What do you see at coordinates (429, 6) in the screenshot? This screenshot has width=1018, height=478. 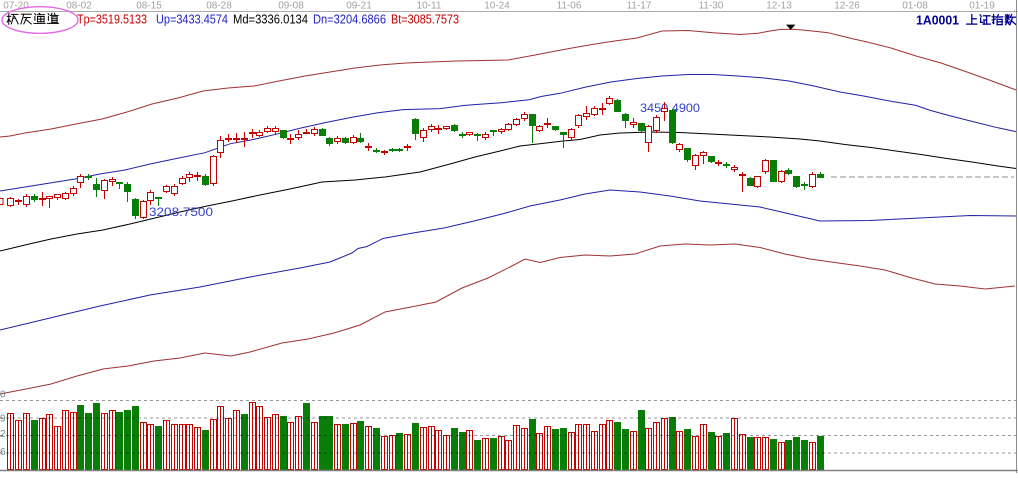 I see `svg-text: 10-11` at bounding box center [429, 6].